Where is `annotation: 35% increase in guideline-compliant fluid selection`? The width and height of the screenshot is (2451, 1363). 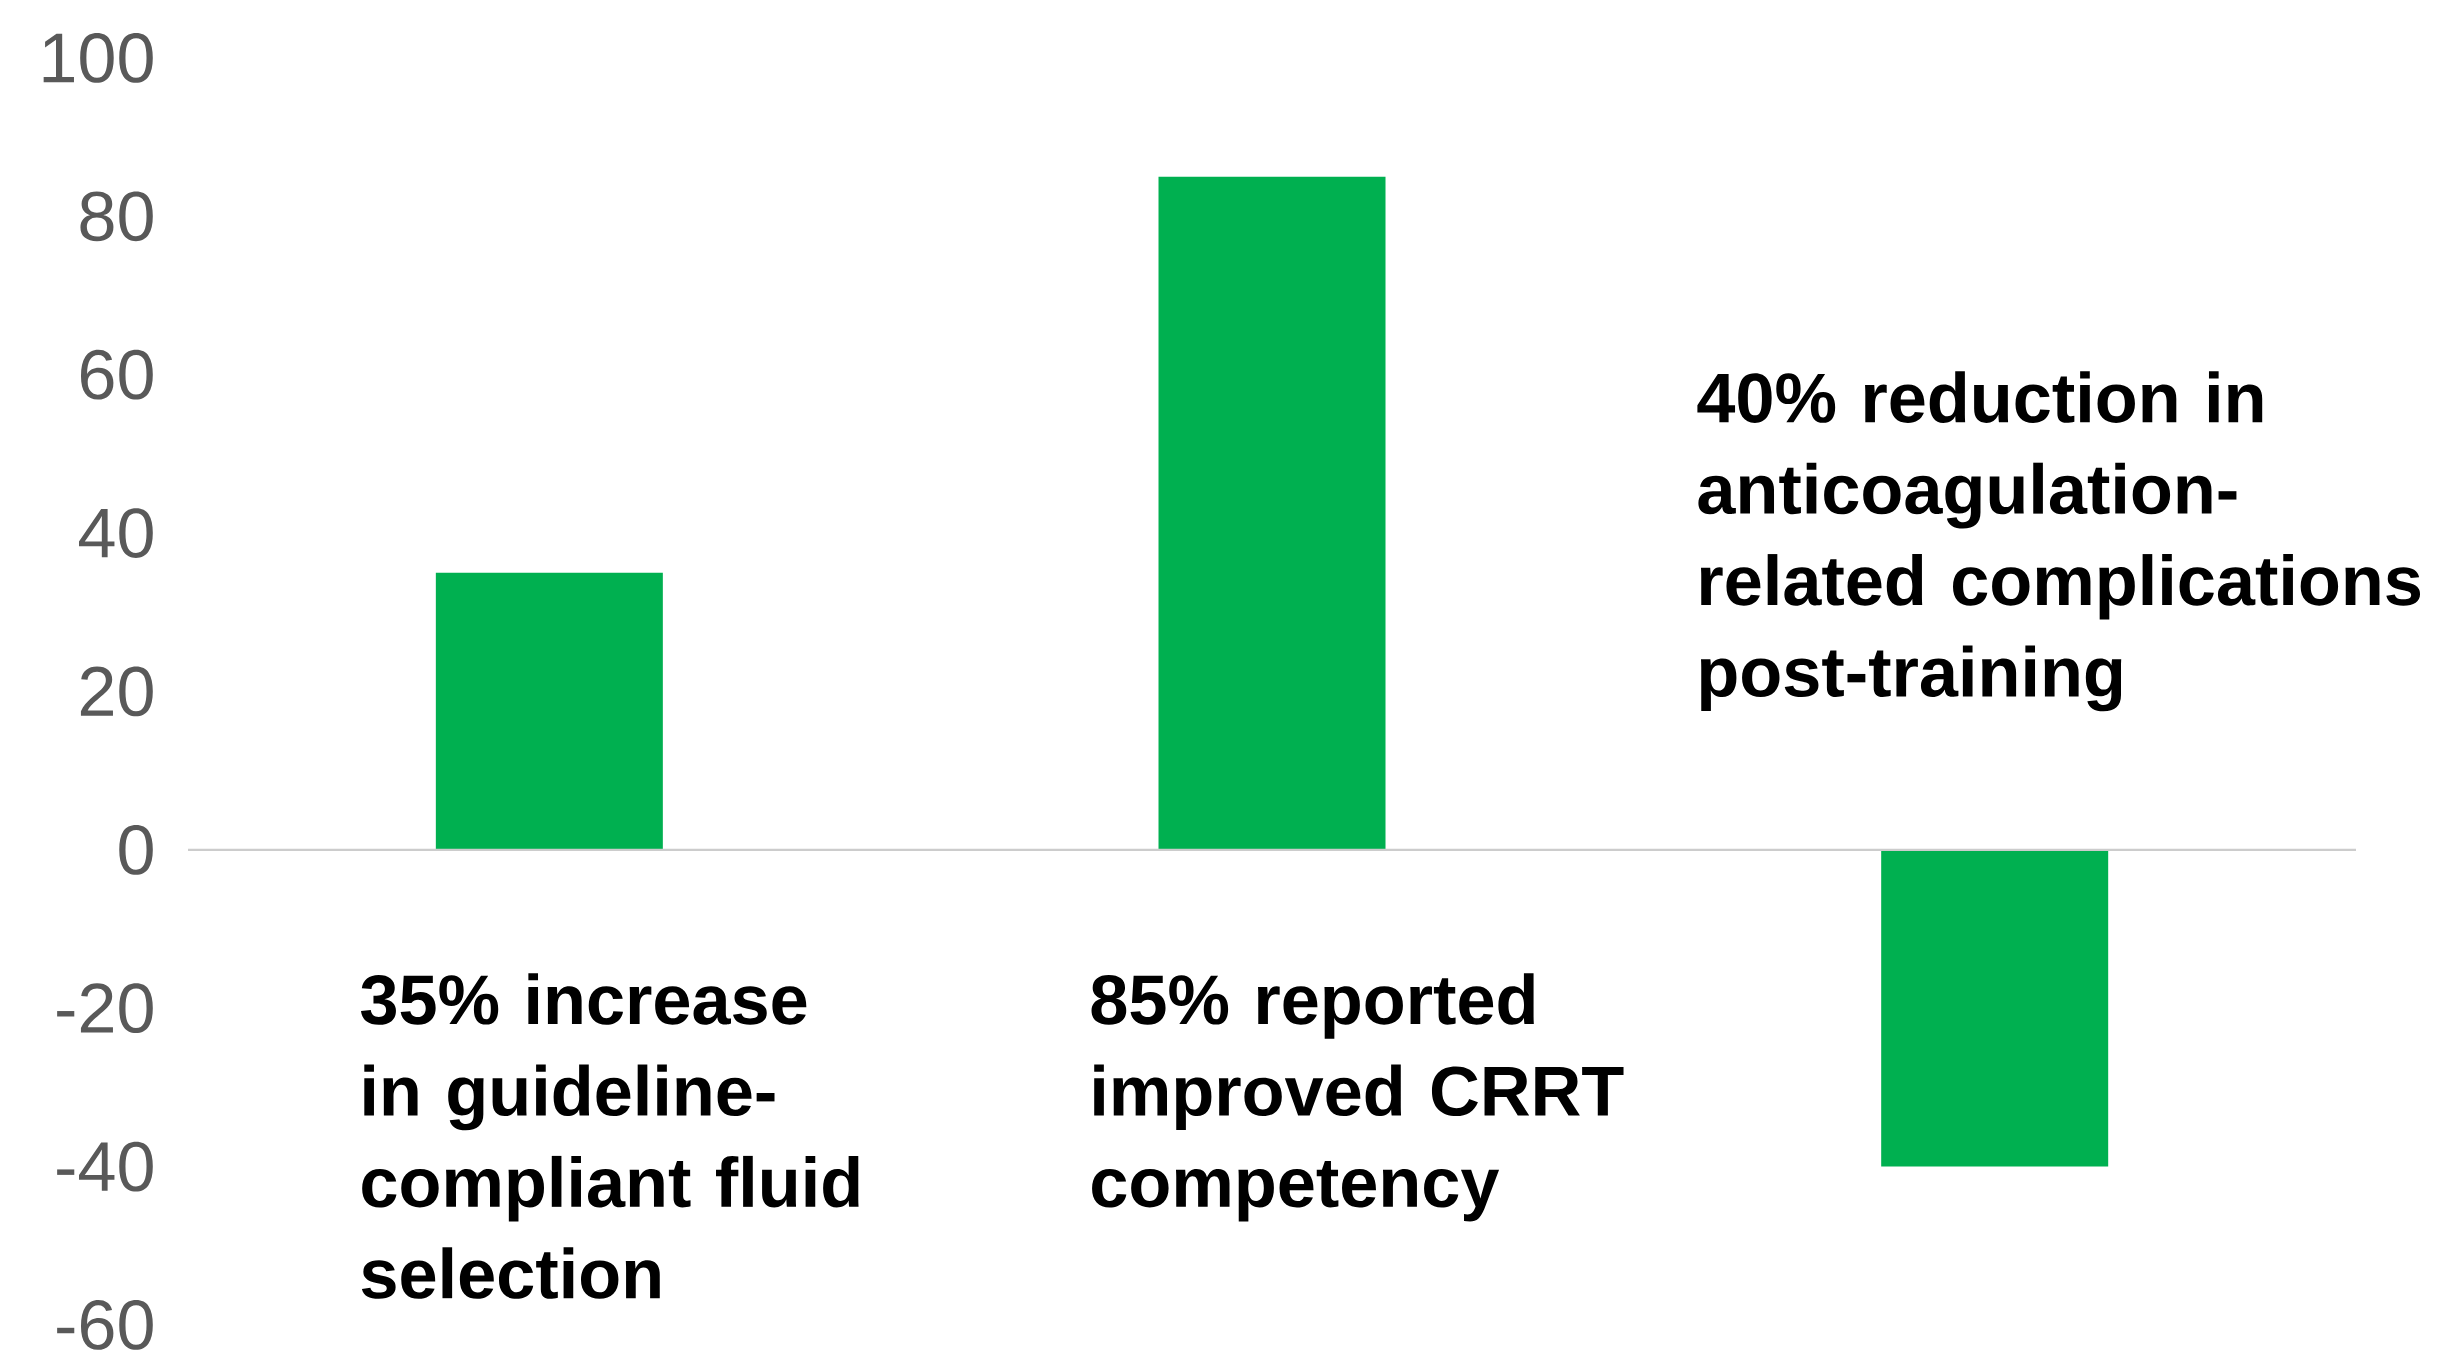
annotation: 35% increase in guideline-compliant fluid selection is located at coordinates (610, 1136).